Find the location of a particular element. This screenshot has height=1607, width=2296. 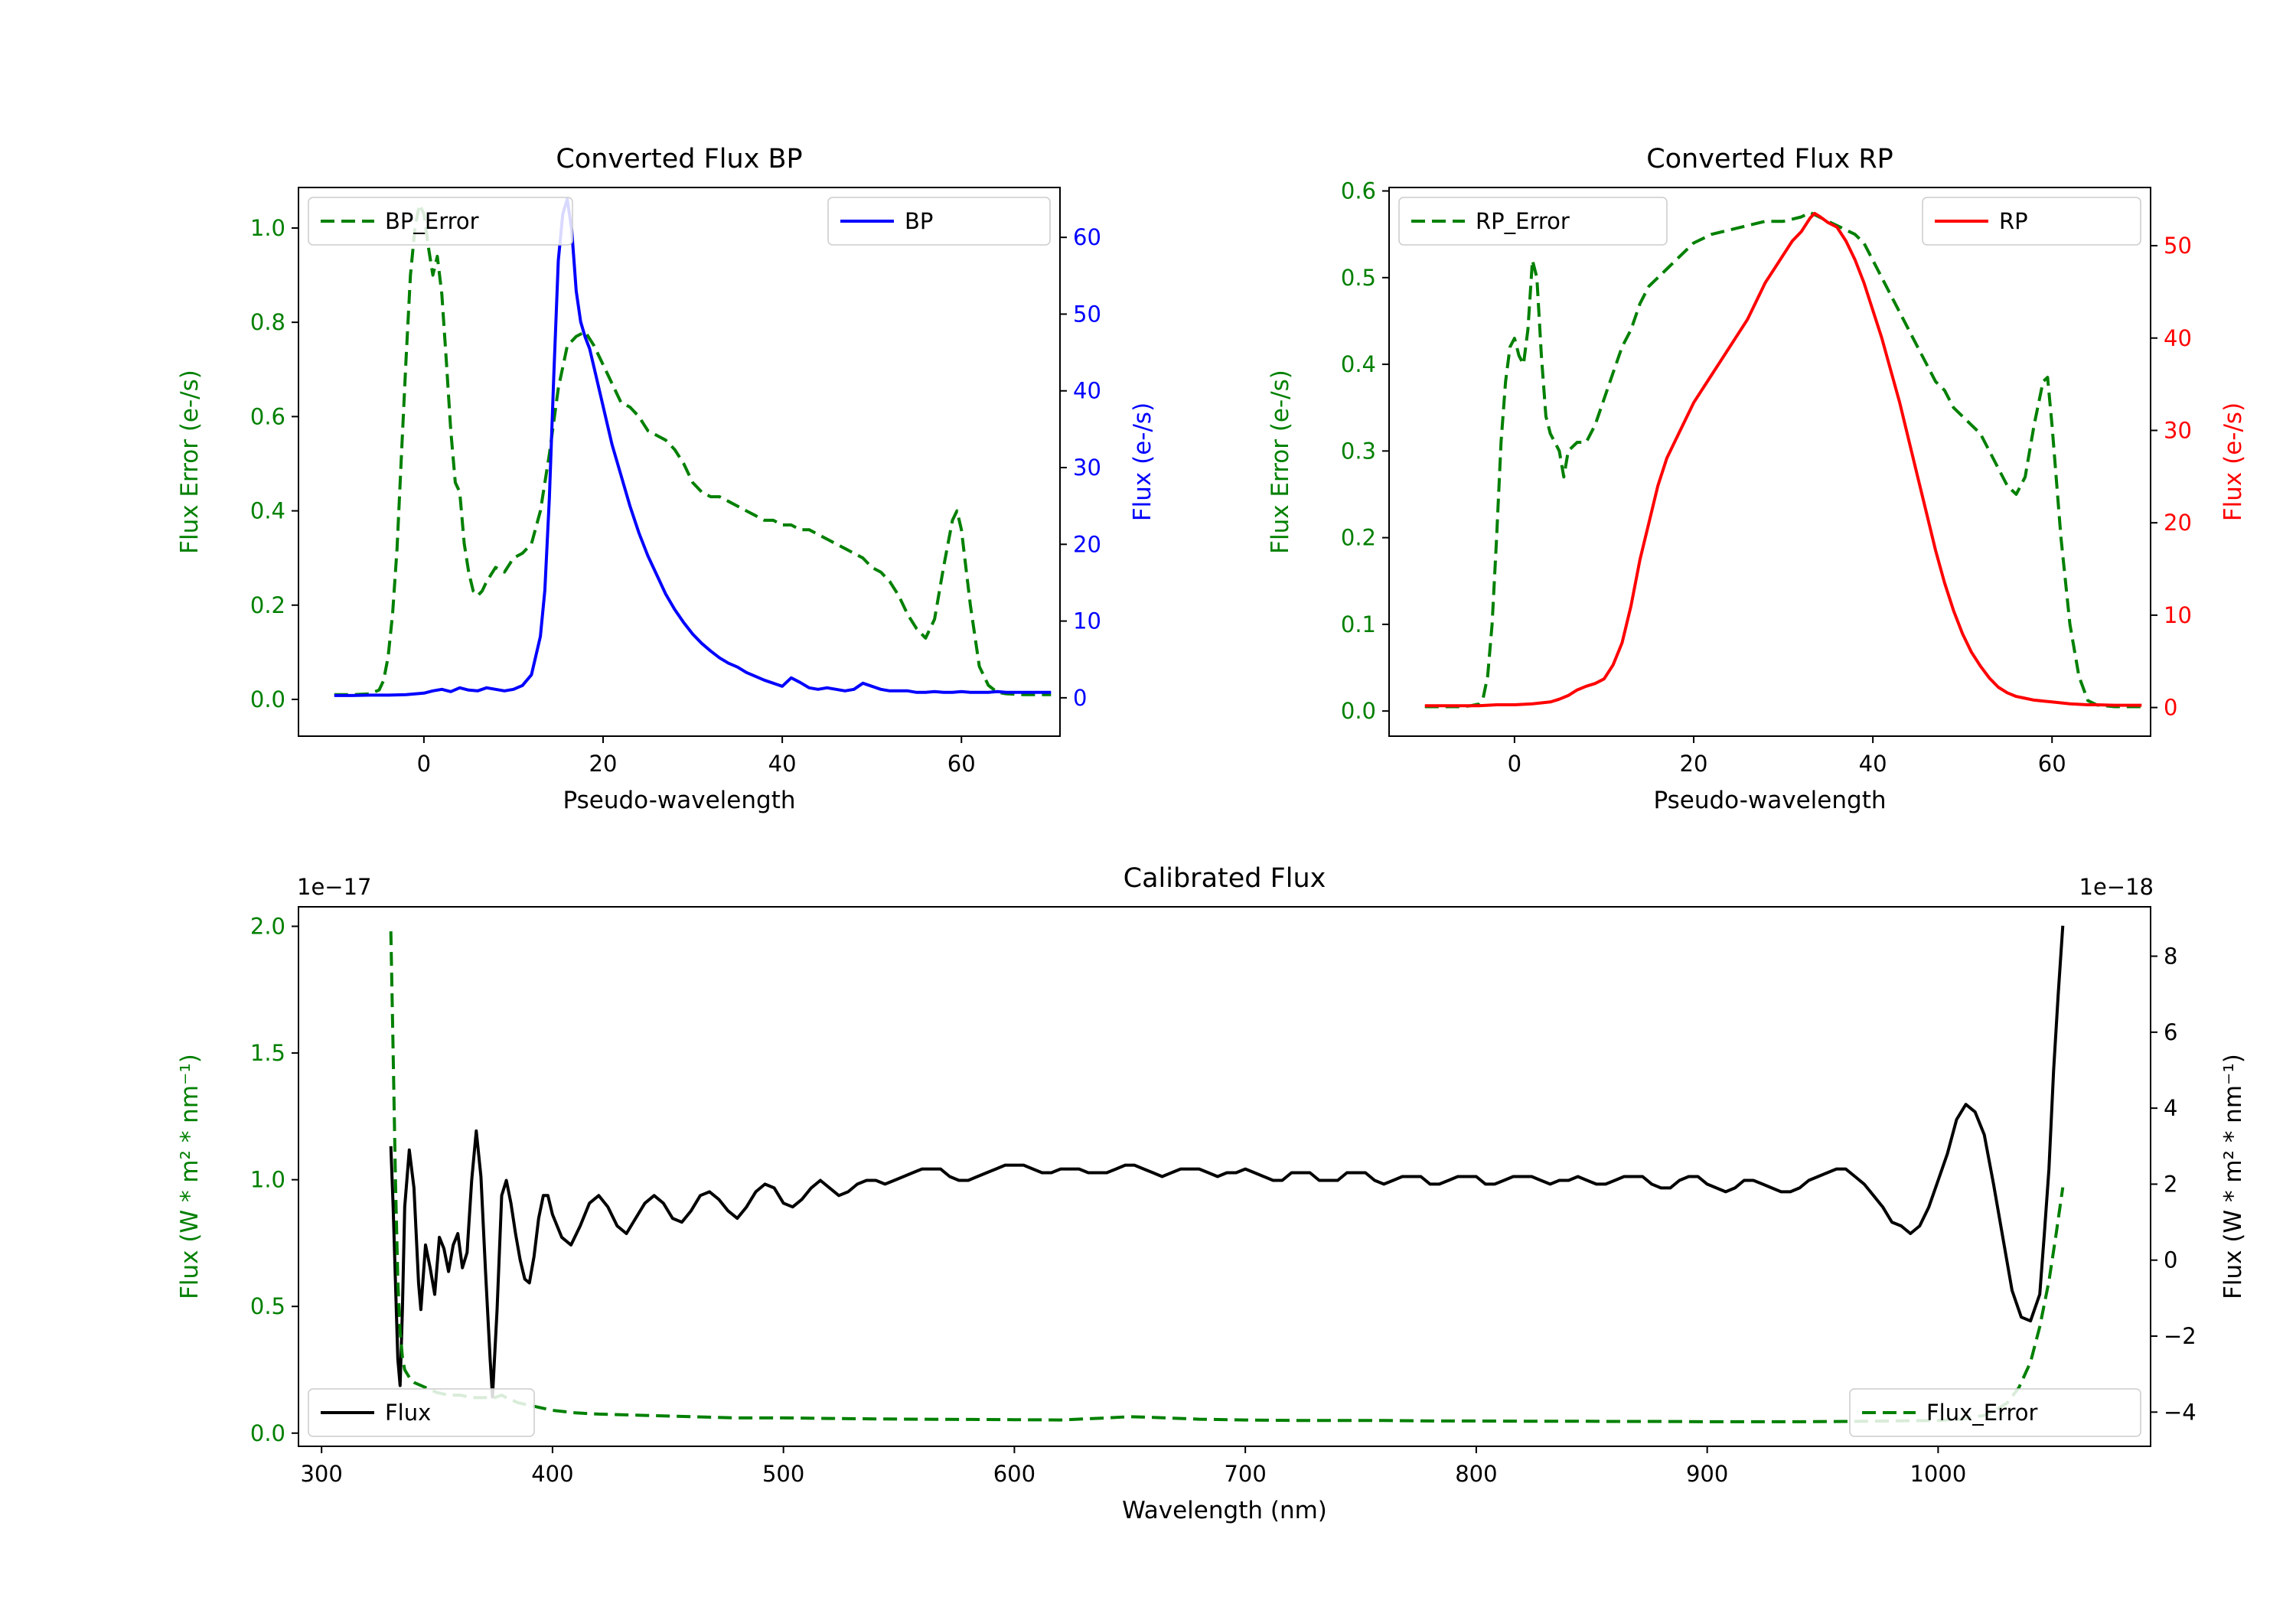

legend-BP_Error: BP_Error is located at coordinates (440, 221).